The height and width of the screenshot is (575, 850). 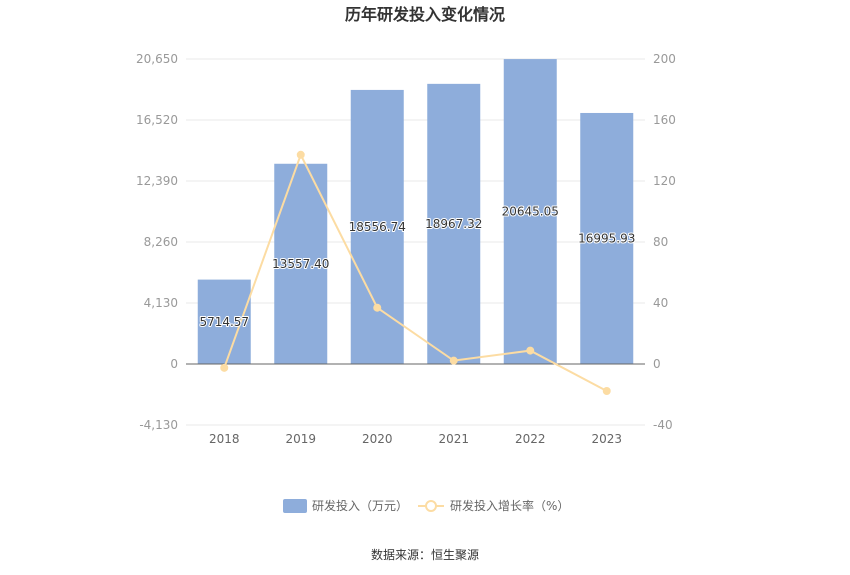 What do you see at coordinates (606, 439) in the screenshot?
I see `x-tick-label: 2023` at bounding box center [606, 439].